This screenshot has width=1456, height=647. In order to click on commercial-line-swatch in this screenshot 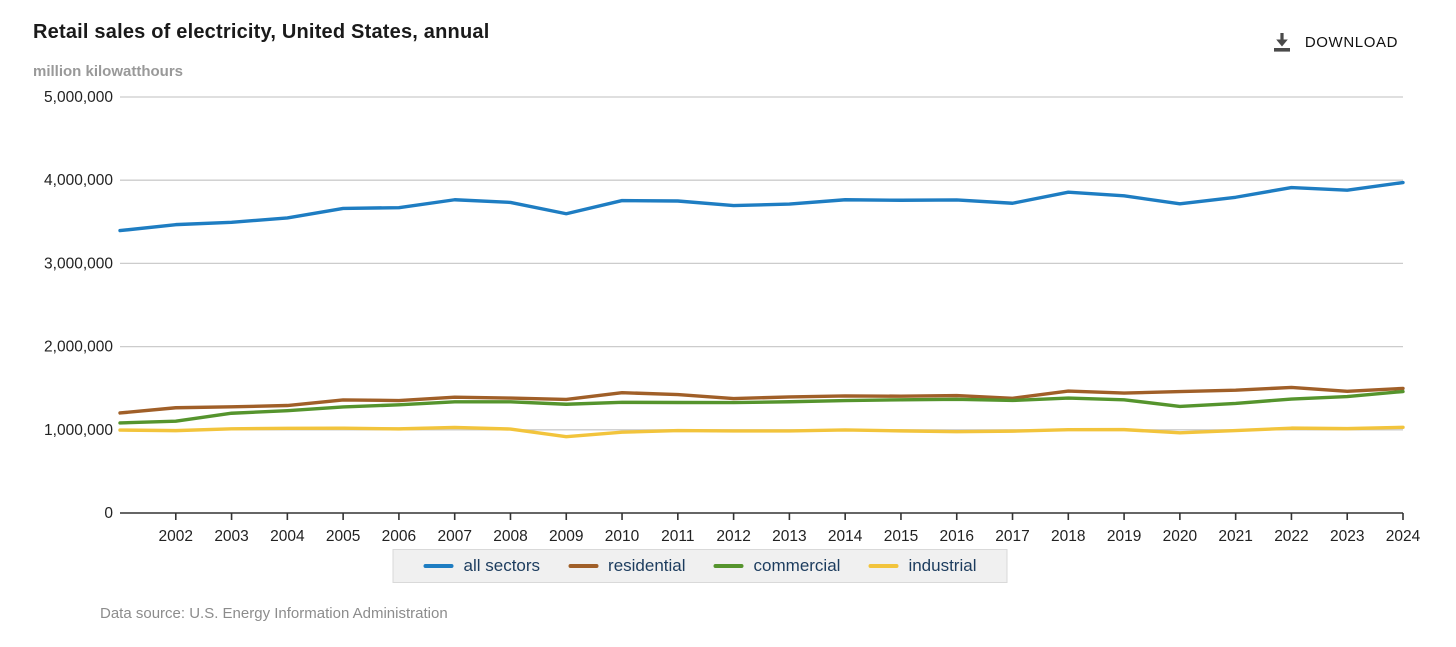, I will do `click(728, 566)`.